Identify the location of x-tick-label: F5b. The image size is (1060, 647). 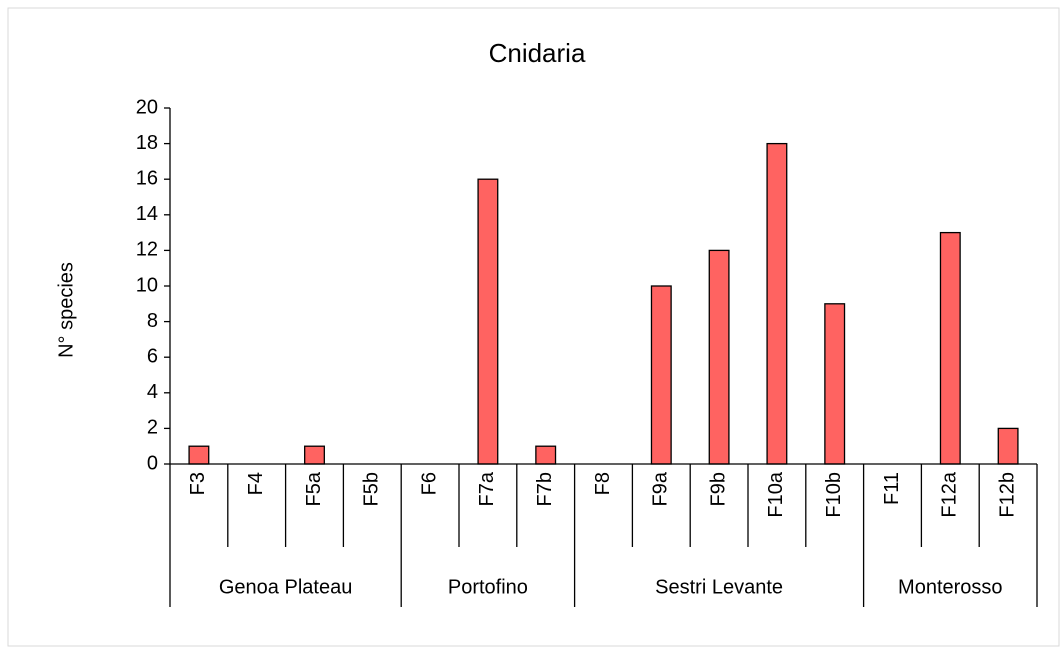
(372, 489).